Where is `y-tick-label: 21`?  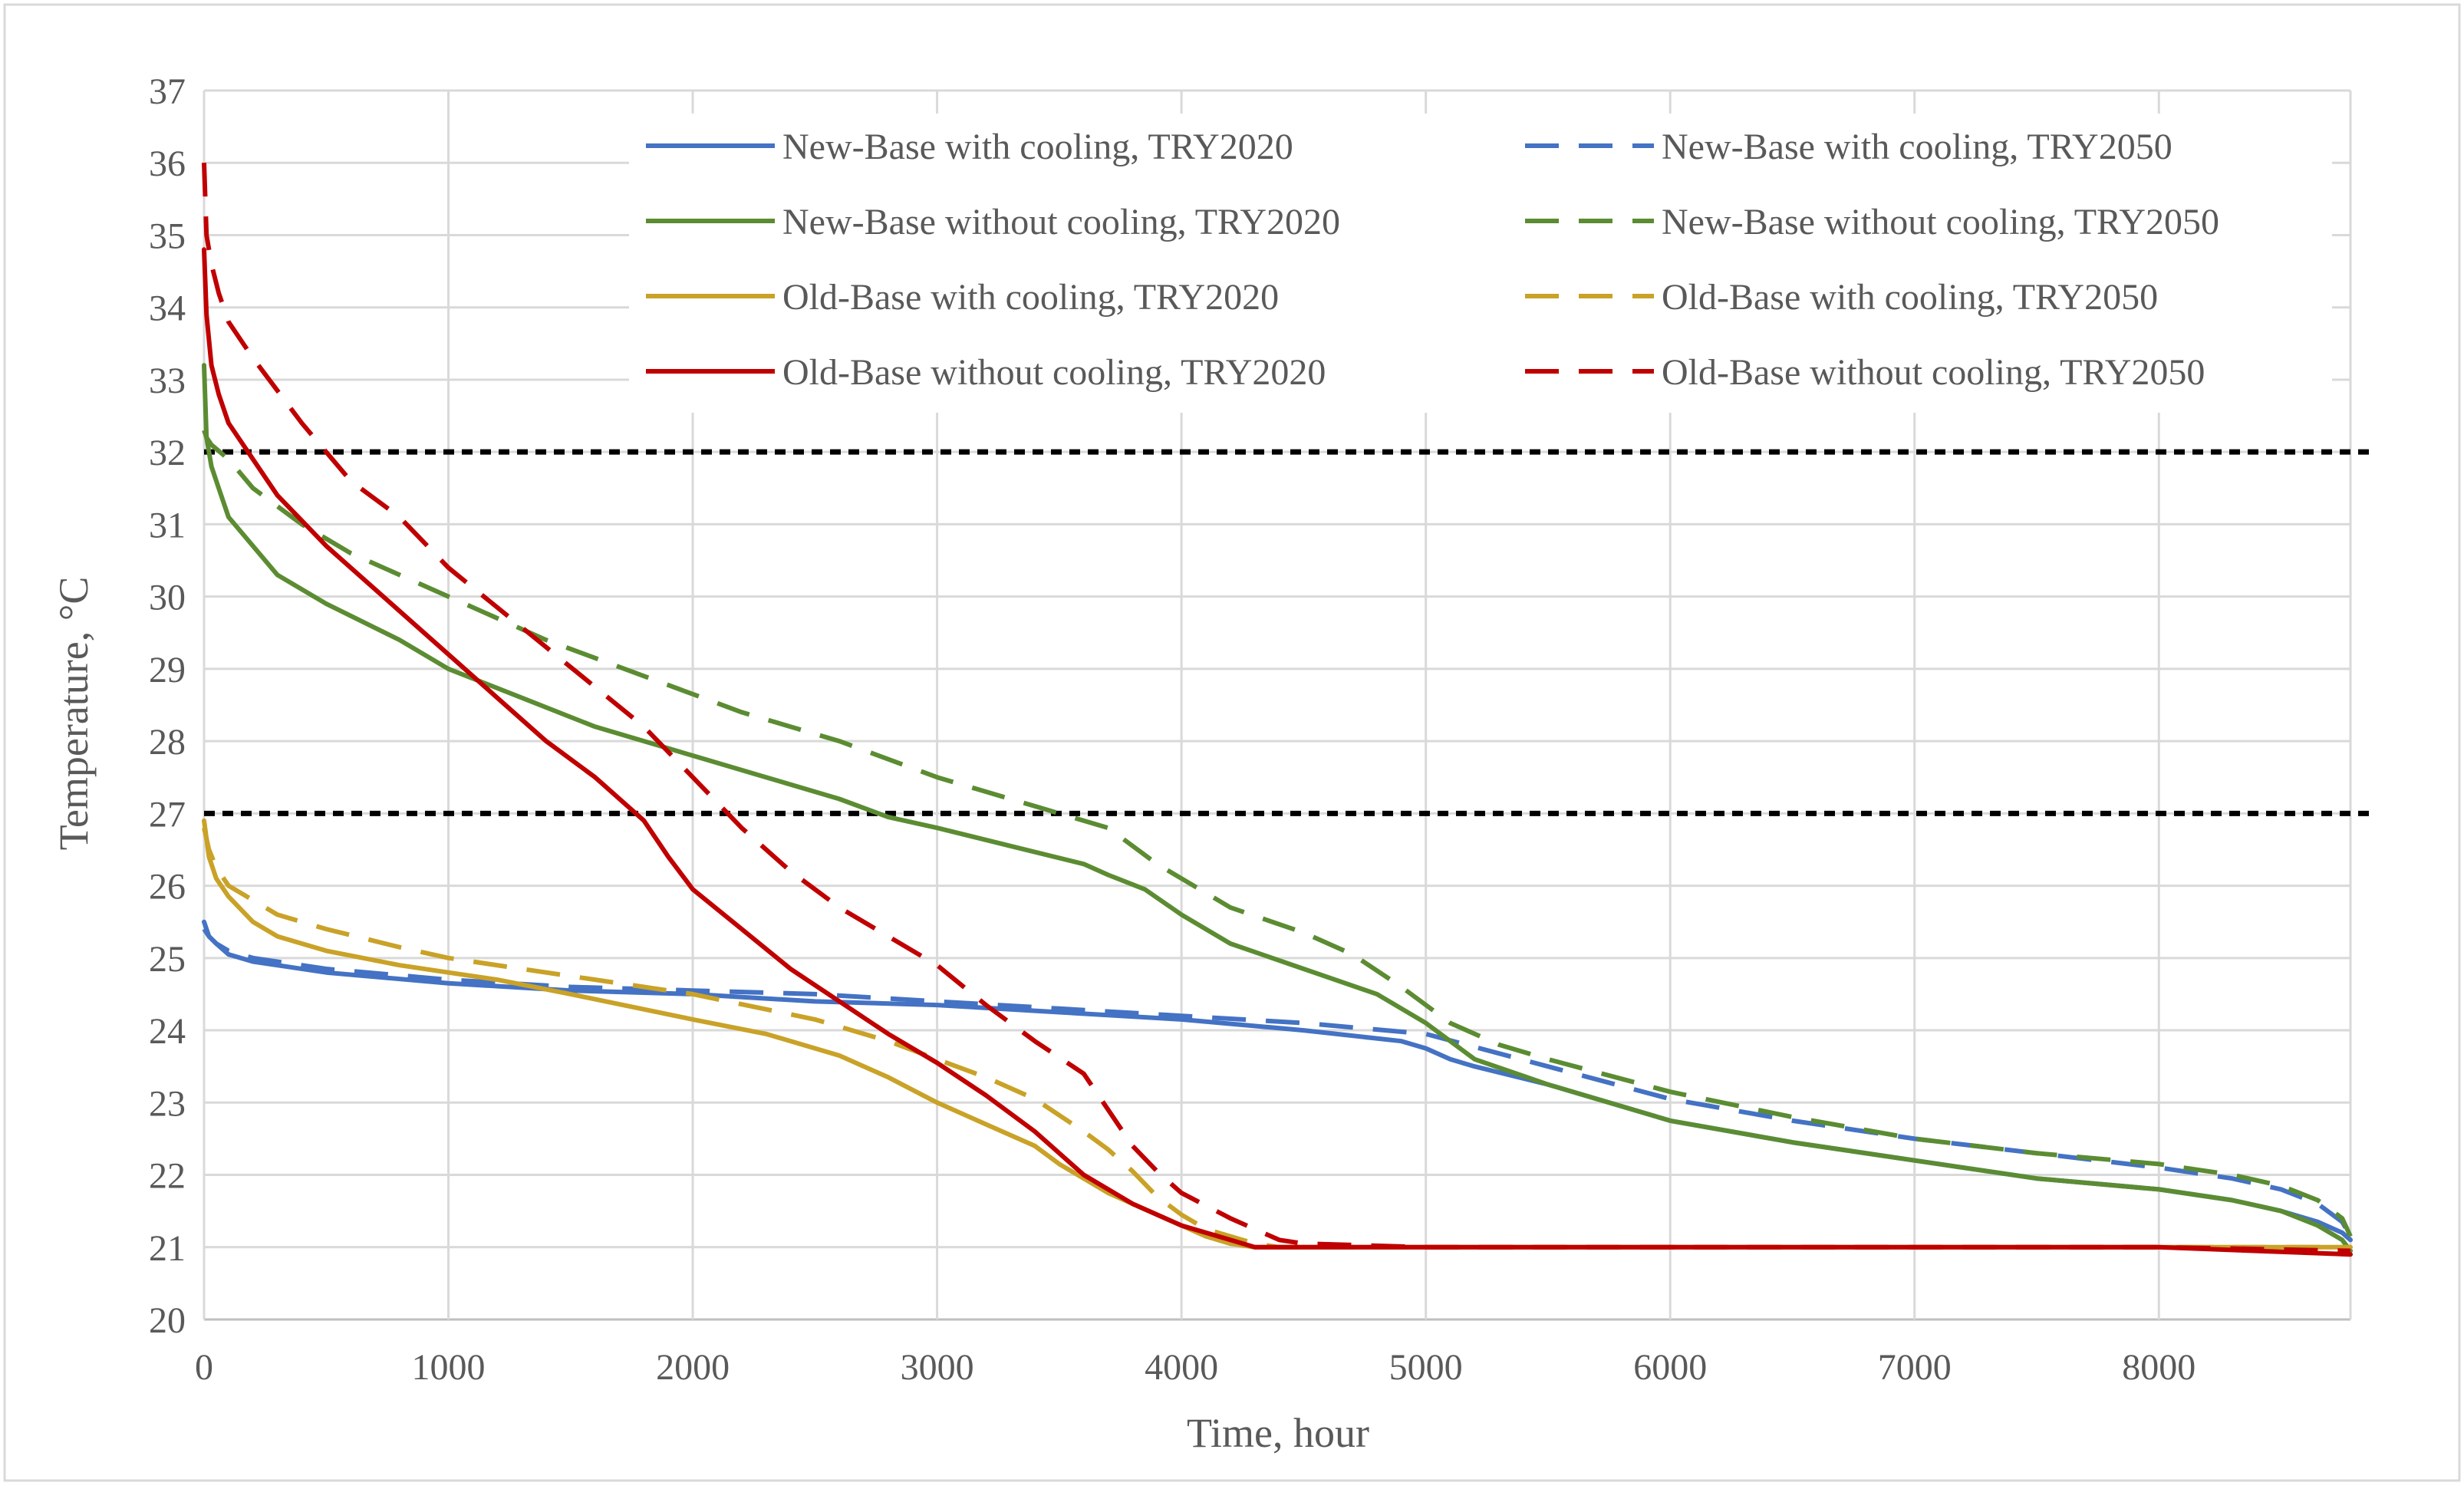
y-tick-label: 21 is located at coordinates (167, 1249).